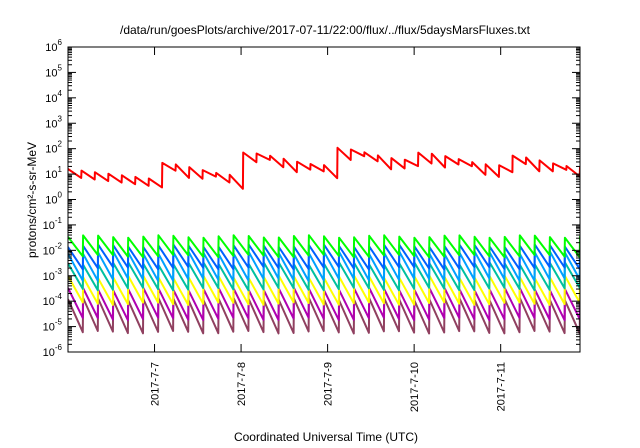 The width and height of the screenshot is (640, 448). Describe the element at coordinates (53, 173) in the screenshot. I see `y-tick-label: 10¹` at that location.